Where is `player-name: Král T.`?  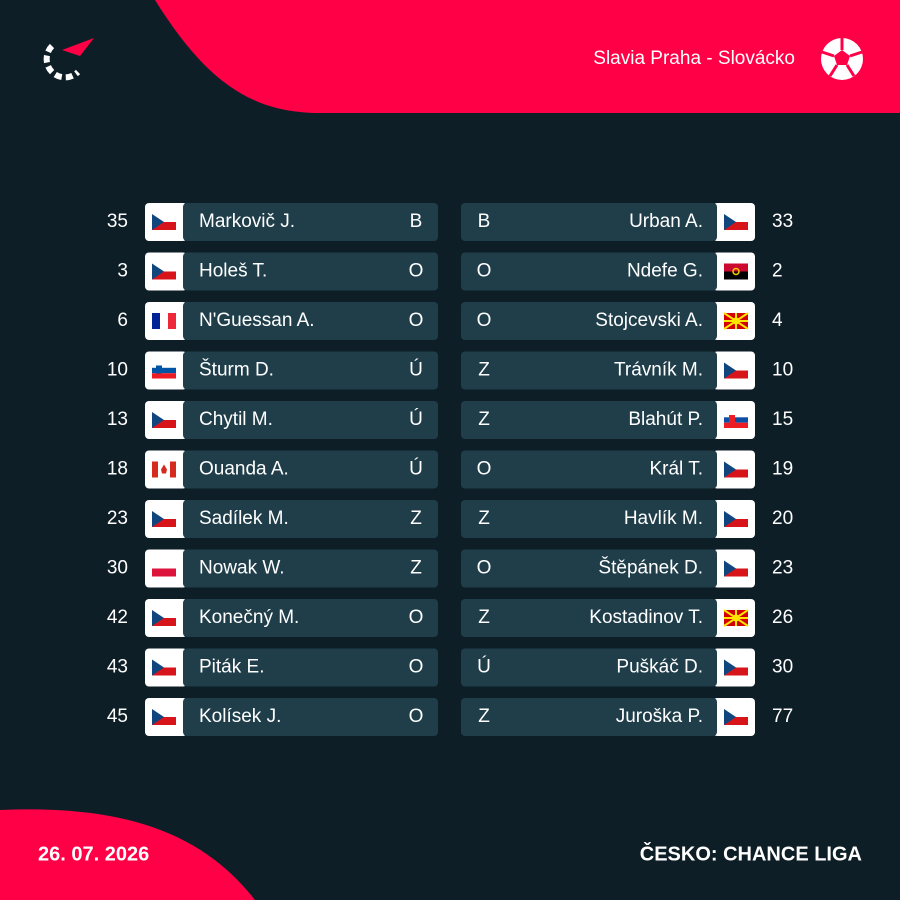
player-name: Král T. is located at coordinates (676, 469).